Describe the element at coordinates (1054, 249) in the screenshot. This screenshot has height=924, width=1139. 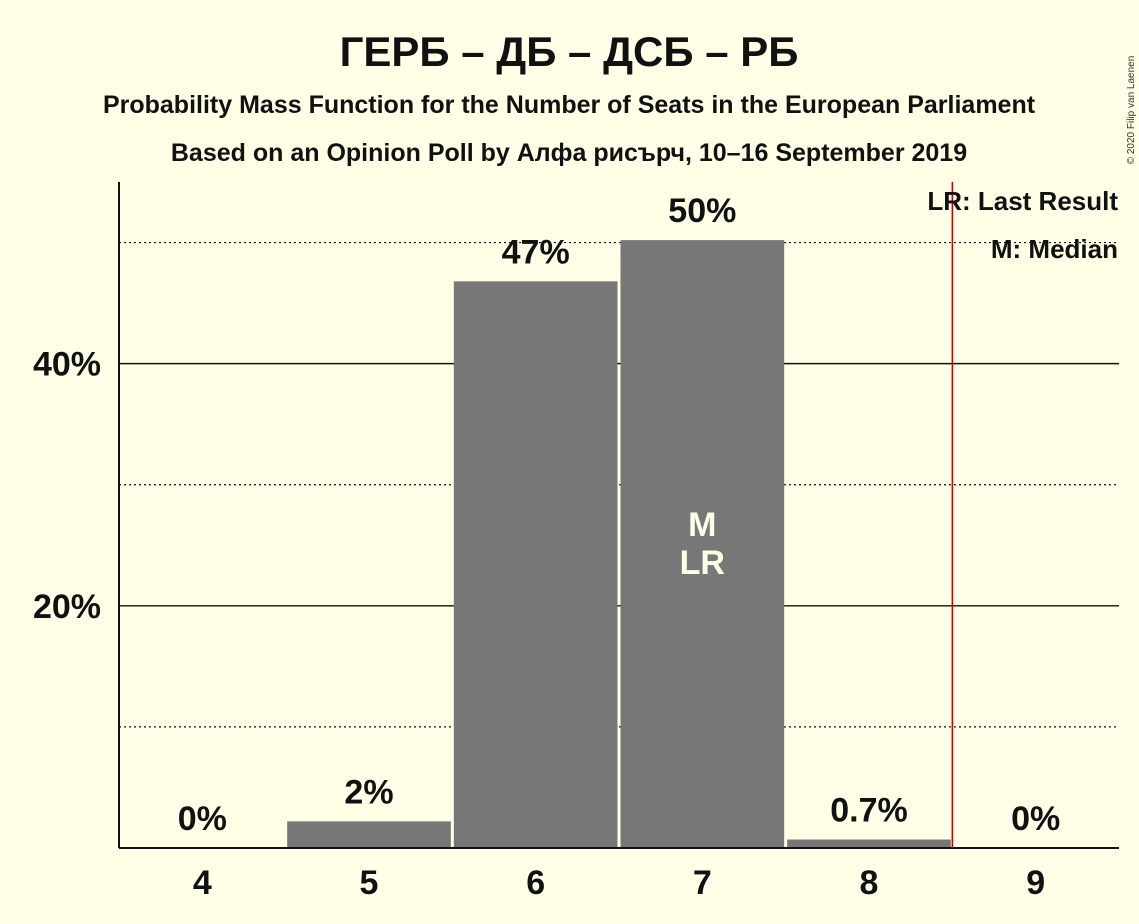
I see `legend-median: M: Median` at that location.